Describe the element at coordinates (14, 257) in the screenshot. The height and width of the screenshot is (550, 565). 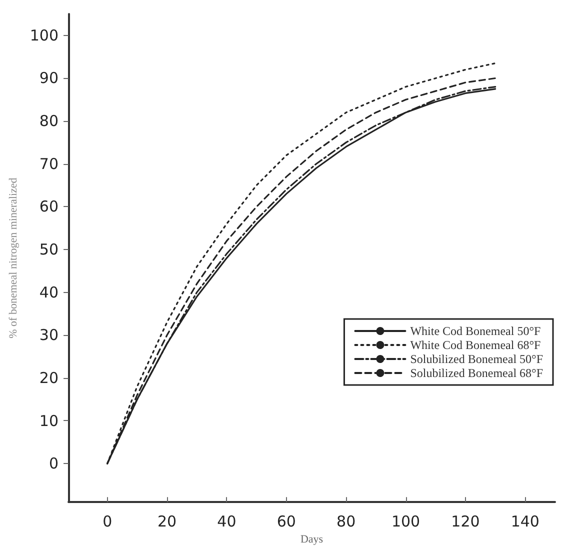
I see `y-axis-title: % of bonemeal nitrogen mineralized` at that location.